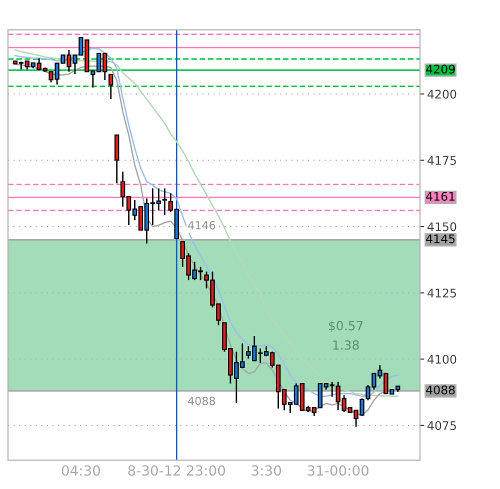  What do you see at coordinates (442, 160) in the screenshot?
I see `y-tick-label: 4175` at bounding box center [442, 160].